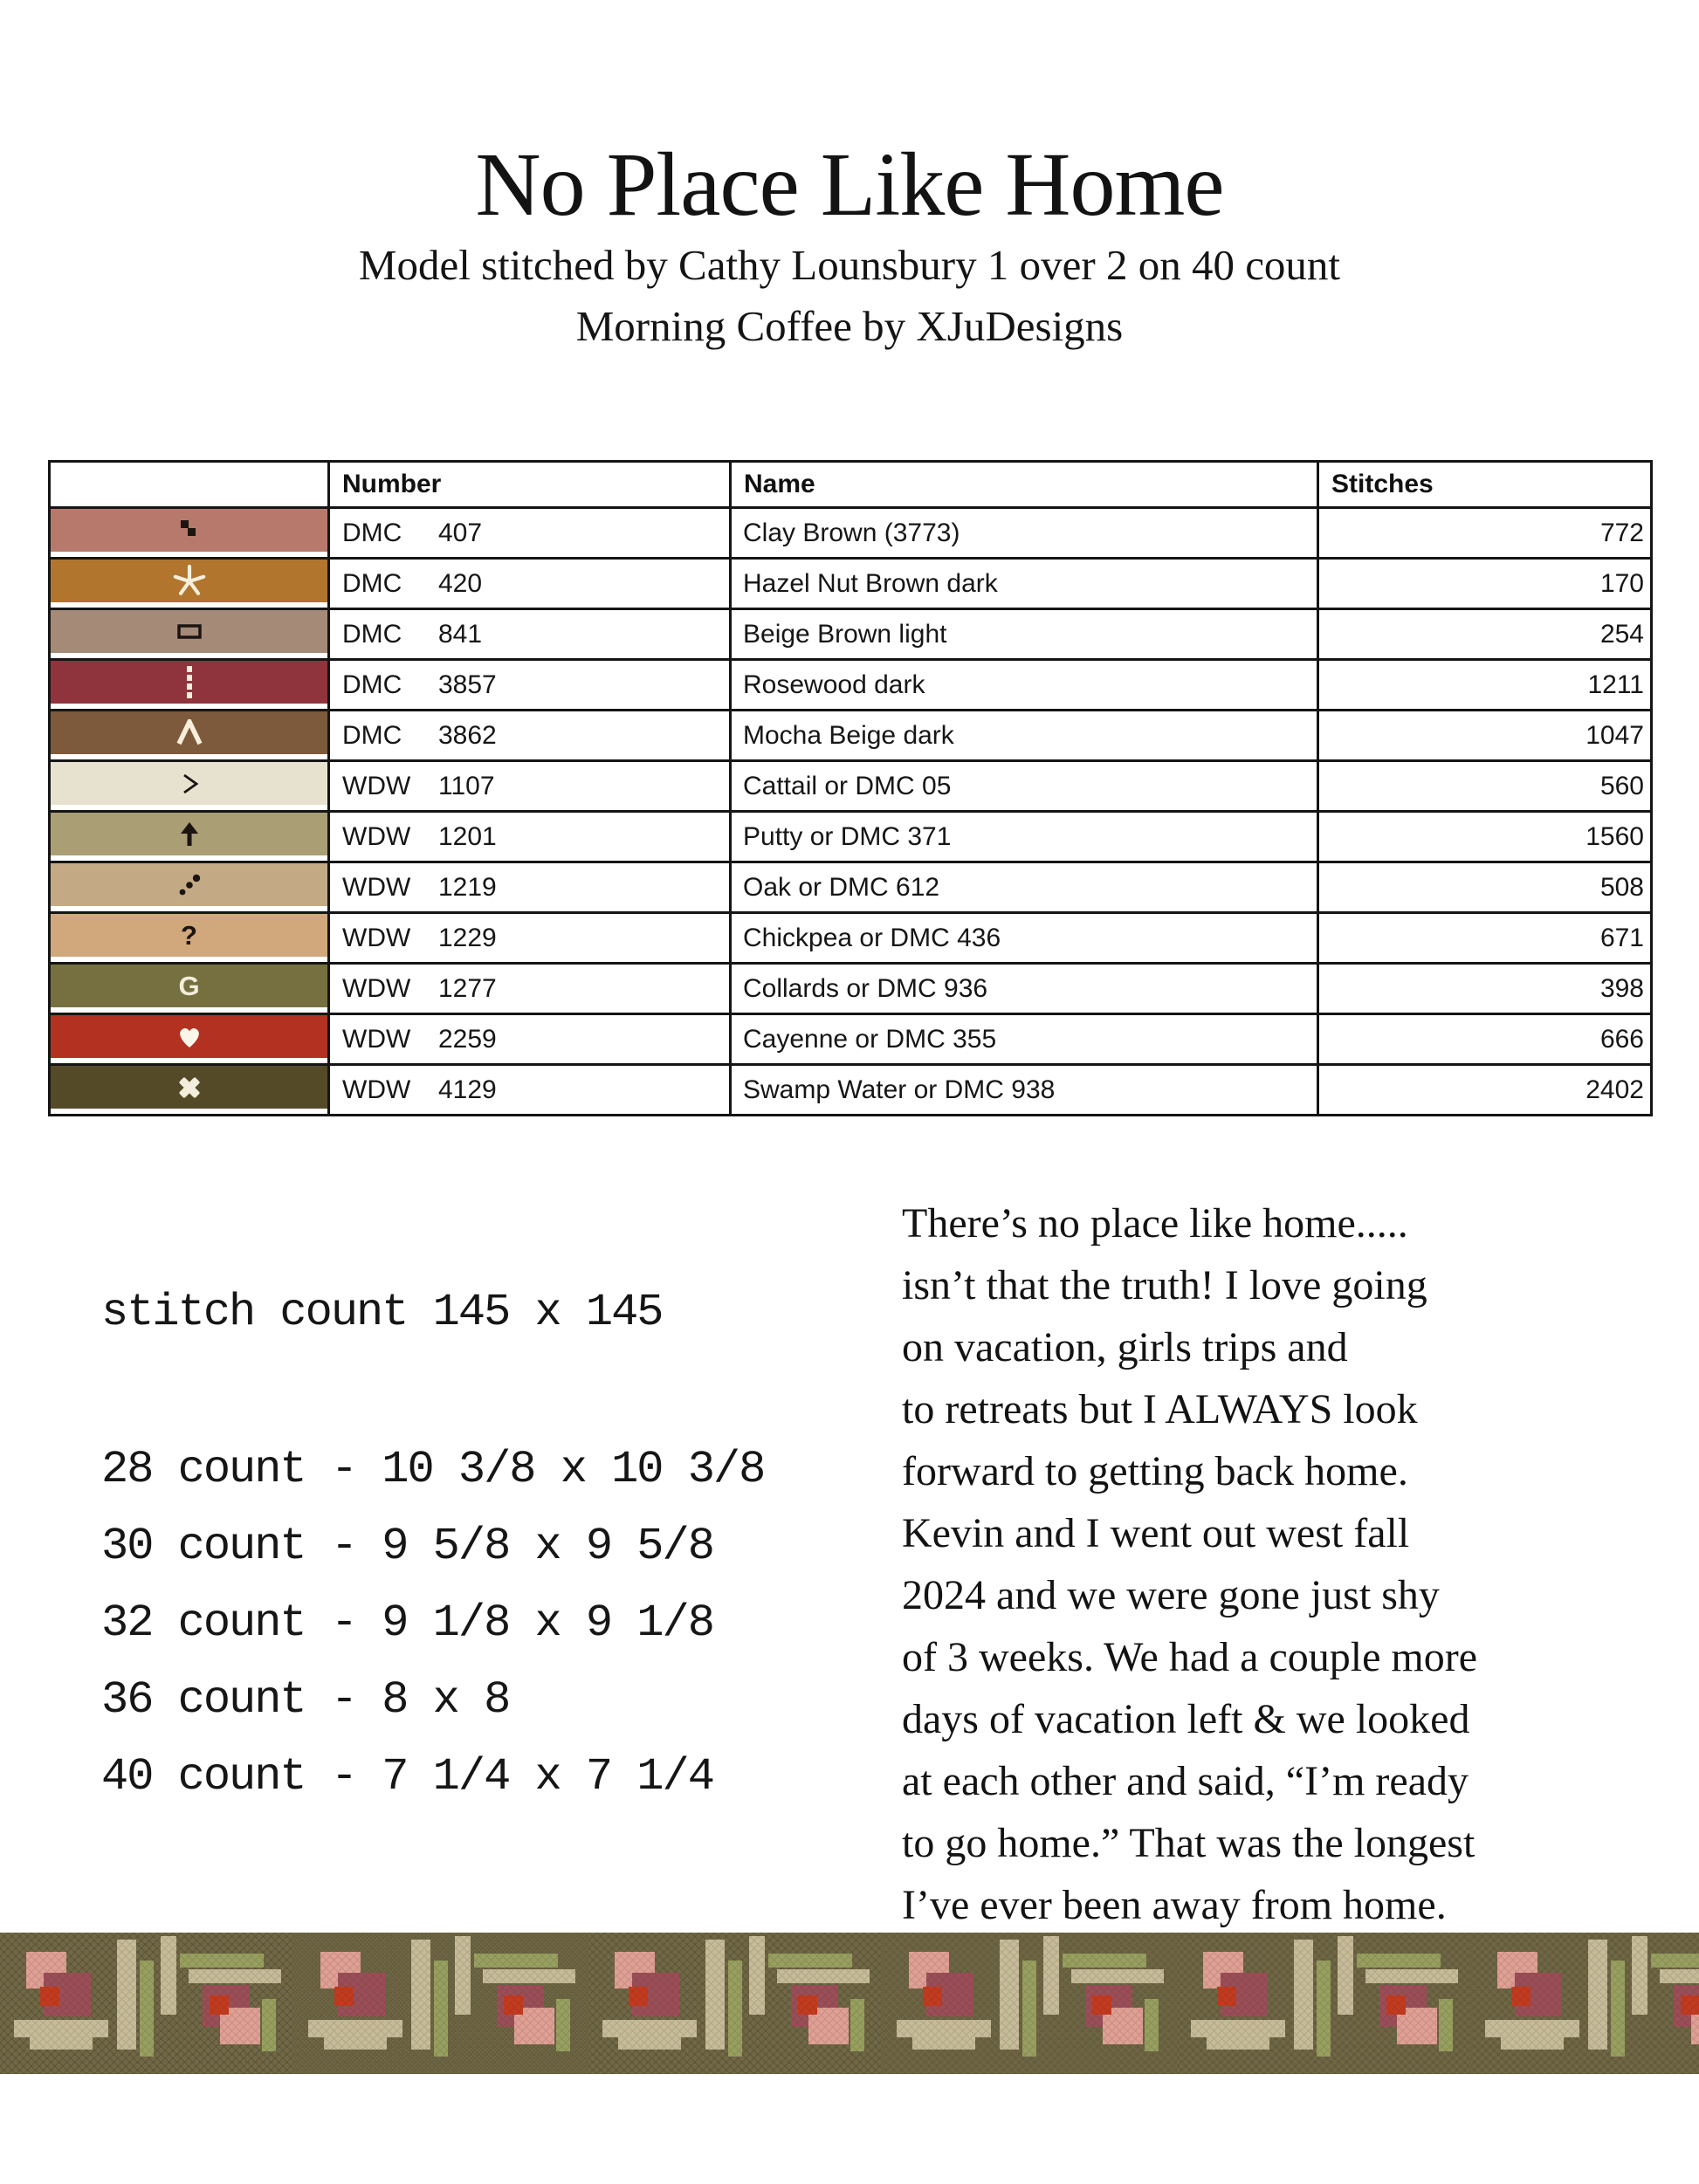  What do you see at coordinates (460, 583) in the screenshot?
I see `floss-code: 420` at bounding box center [460, 583].